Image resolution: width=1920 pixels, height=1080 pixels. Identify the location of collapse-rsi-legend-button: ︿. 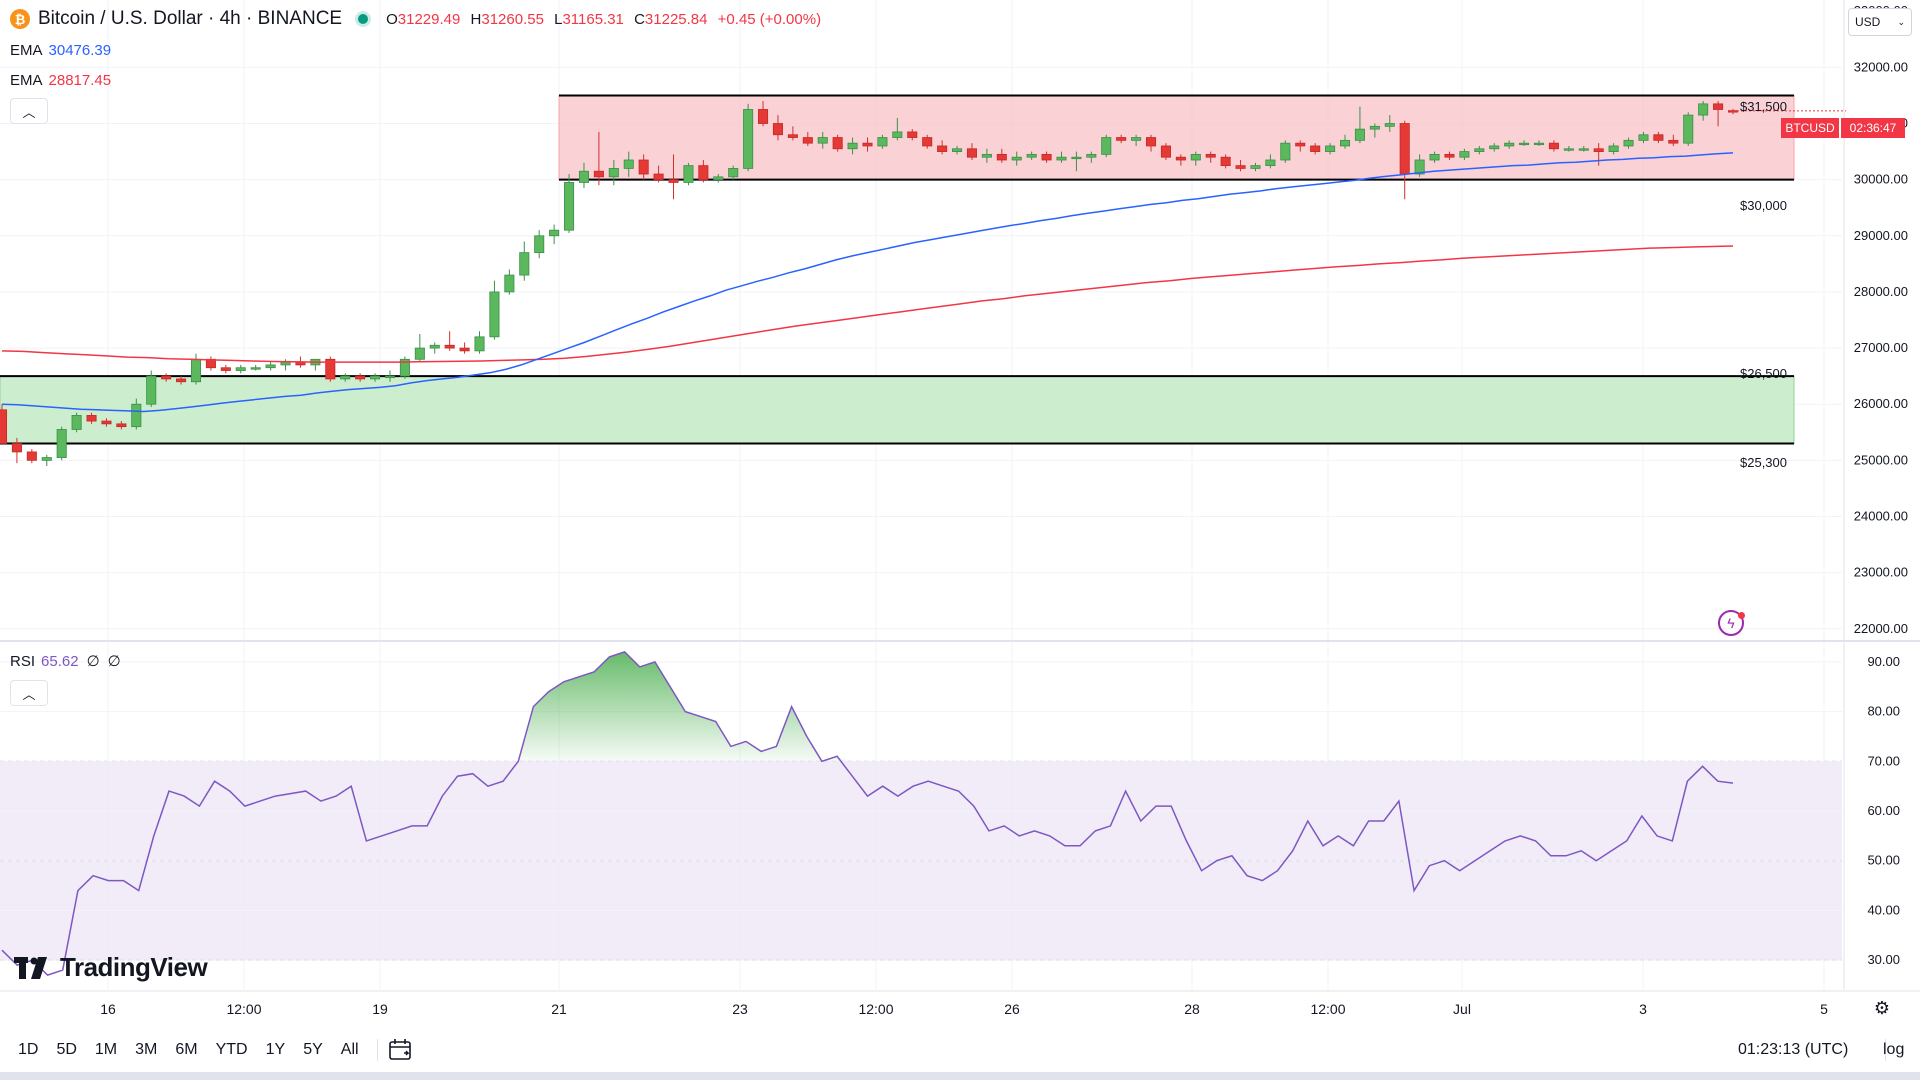
(29, 693).